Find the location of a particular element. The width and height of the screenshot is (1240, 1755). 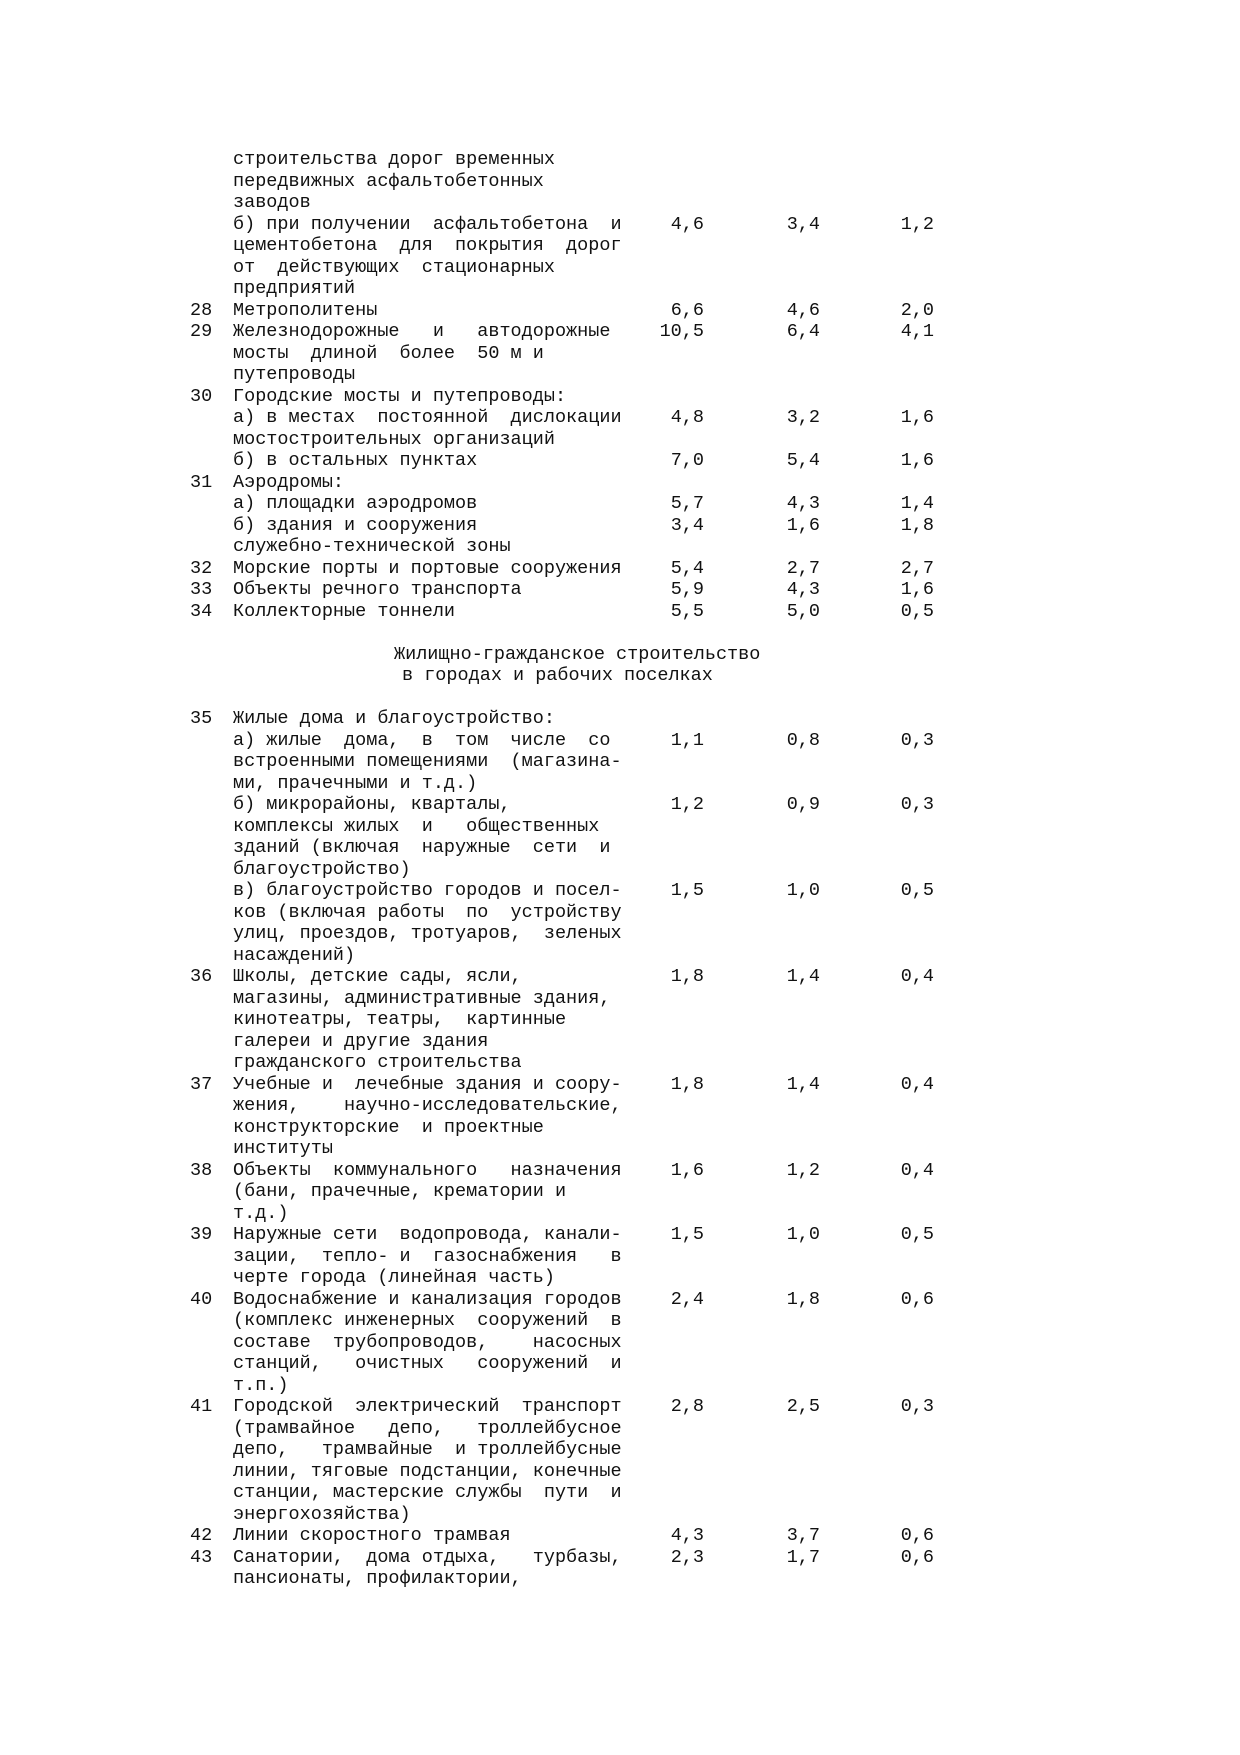

table-row-continuation: насаждений) is located at coordinates (620, 956).